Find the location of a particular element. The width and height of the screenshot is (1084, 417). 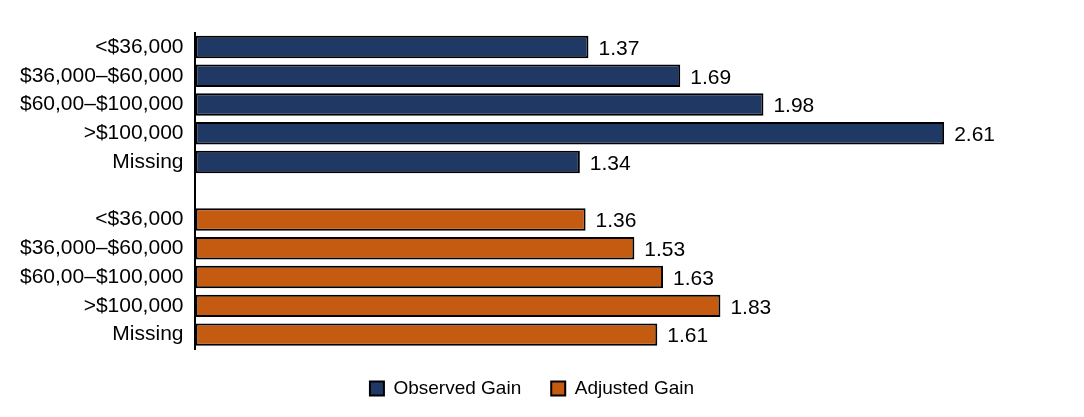

data-label: 1.98 is located at coordinates (794, 105).